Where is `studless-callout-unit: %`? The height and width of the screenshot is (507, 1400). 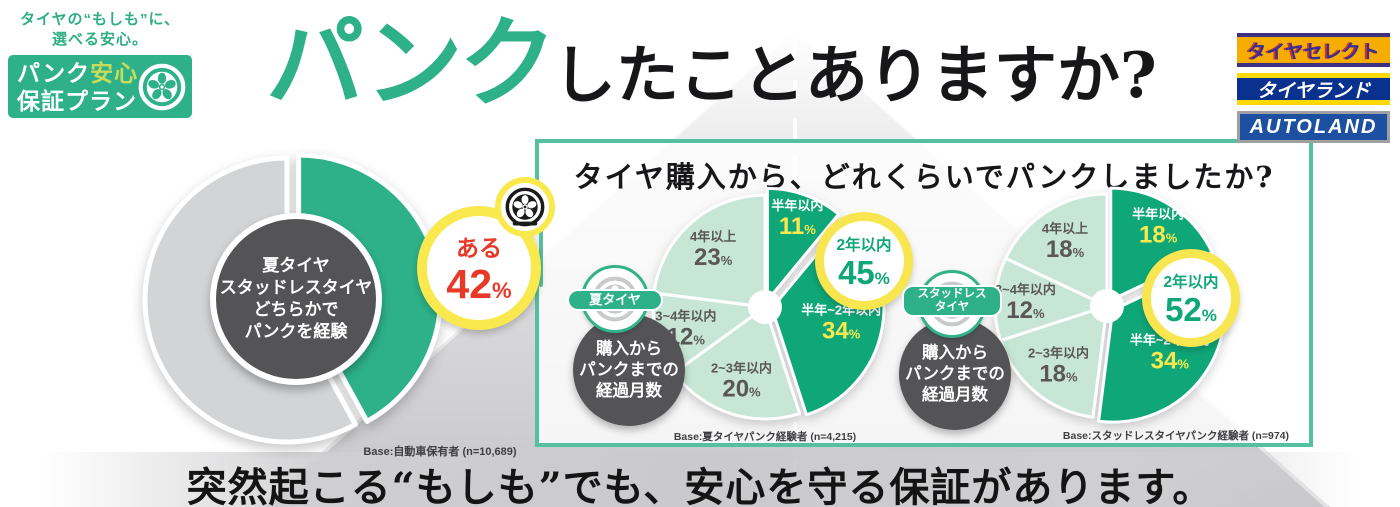 studless-callout-unit: % is located at coordinates (1209, 315).